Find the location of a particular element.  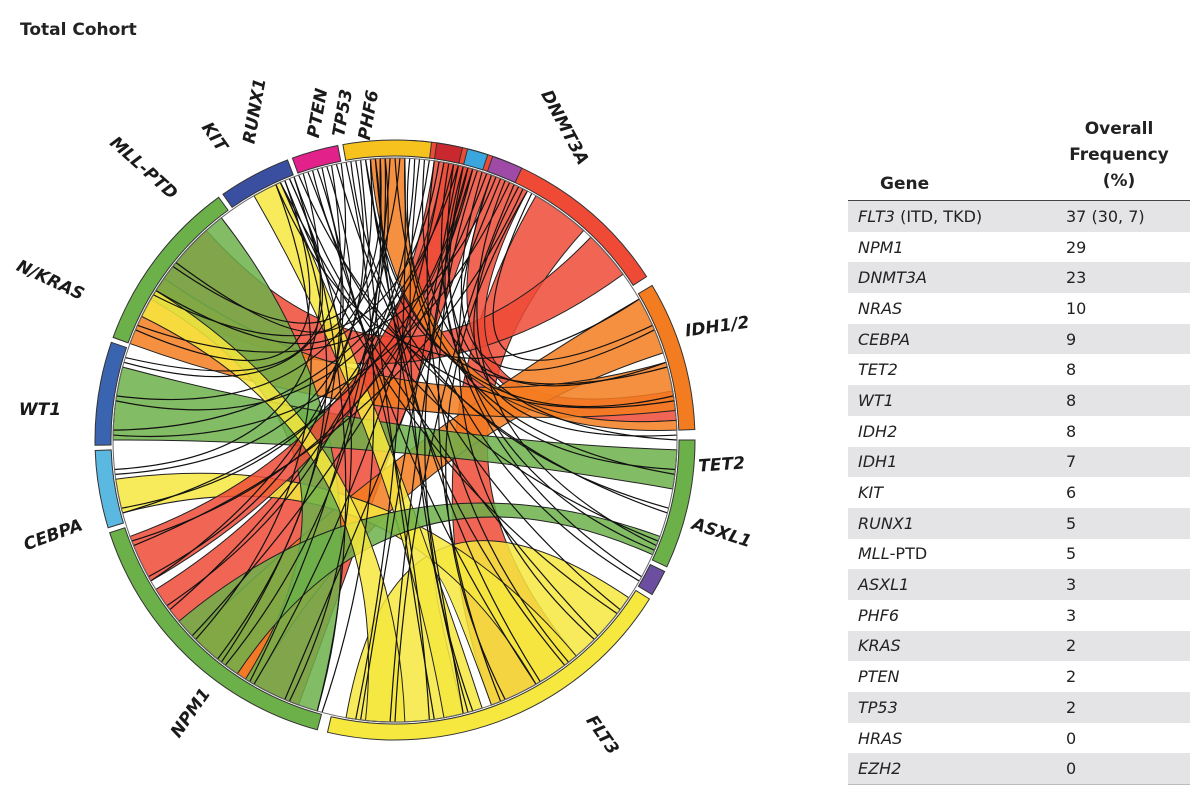

gene-name: MLL is located at coordinates (874, 554).